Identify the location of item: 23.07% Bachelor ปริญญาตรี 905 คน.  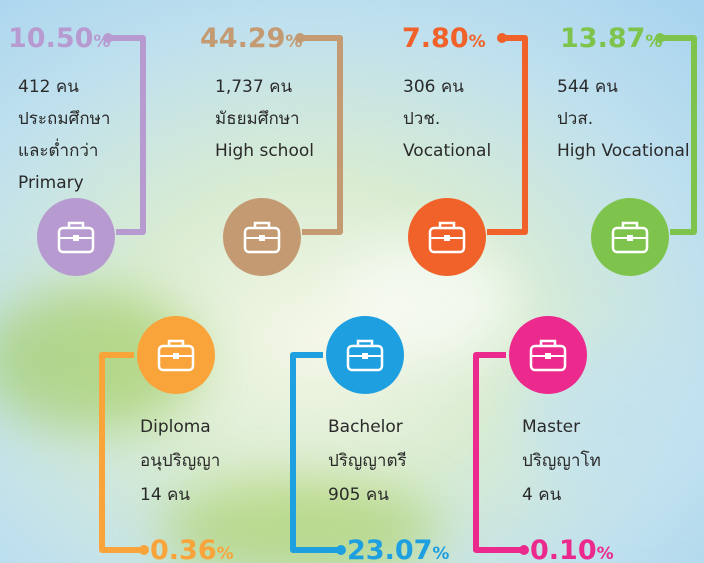
(369, 439).